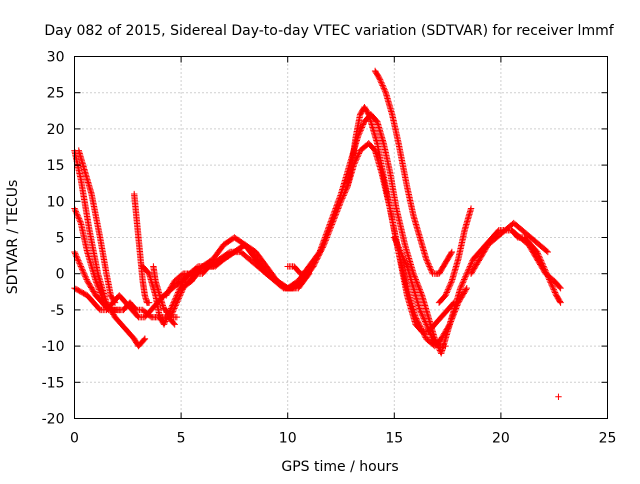  What do you see at coordinates (58, 311) in the screenshot?
I see `y-tick-label: -5` at bounding box center [58, 311].